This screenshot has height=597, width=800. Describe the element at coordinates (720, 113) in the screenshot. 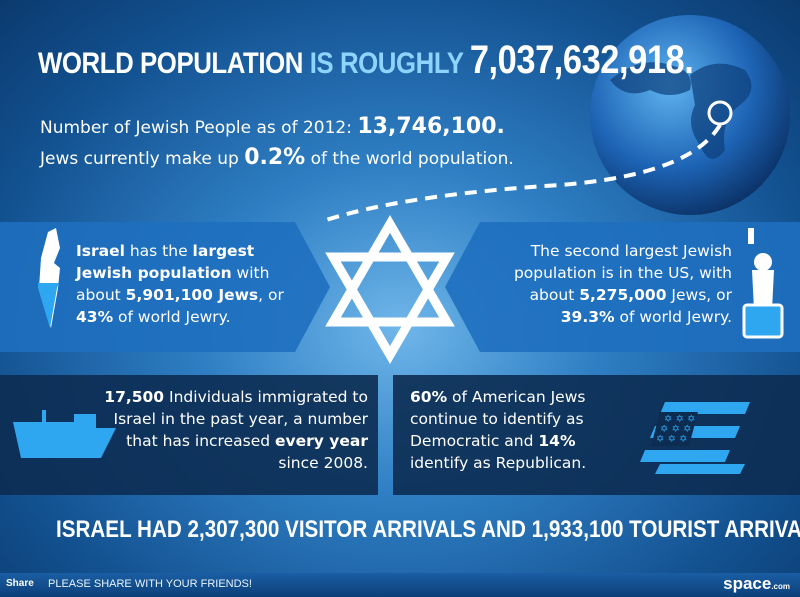

I see `globe-marker` at that location.